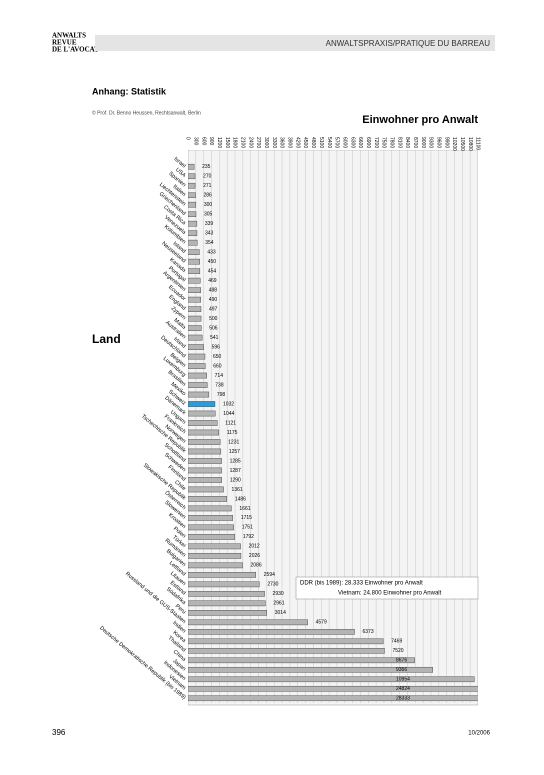  What do you see at coordinates (423, 142) in the screenshot?
I see `x-tick-label: 9000` at bounding box center [423, 142].